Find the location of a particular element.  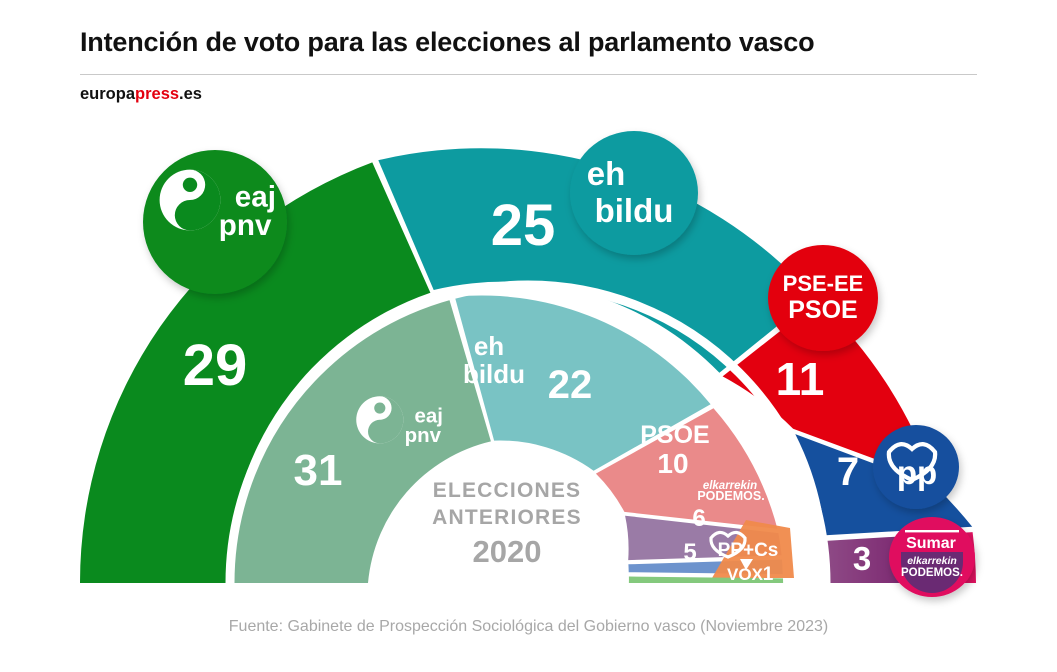

inner-value-ppcs: 5 is located at coordinates (689, 552).